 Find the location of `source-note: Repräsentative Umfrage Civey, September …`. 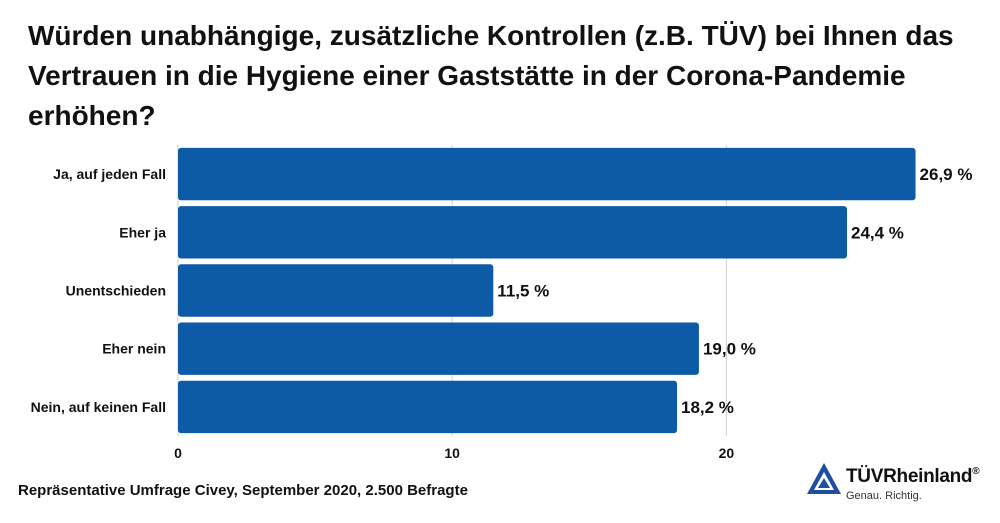

source-note: Repräsentative Umfrage Civey, September … is located at coordinates (243, 490).